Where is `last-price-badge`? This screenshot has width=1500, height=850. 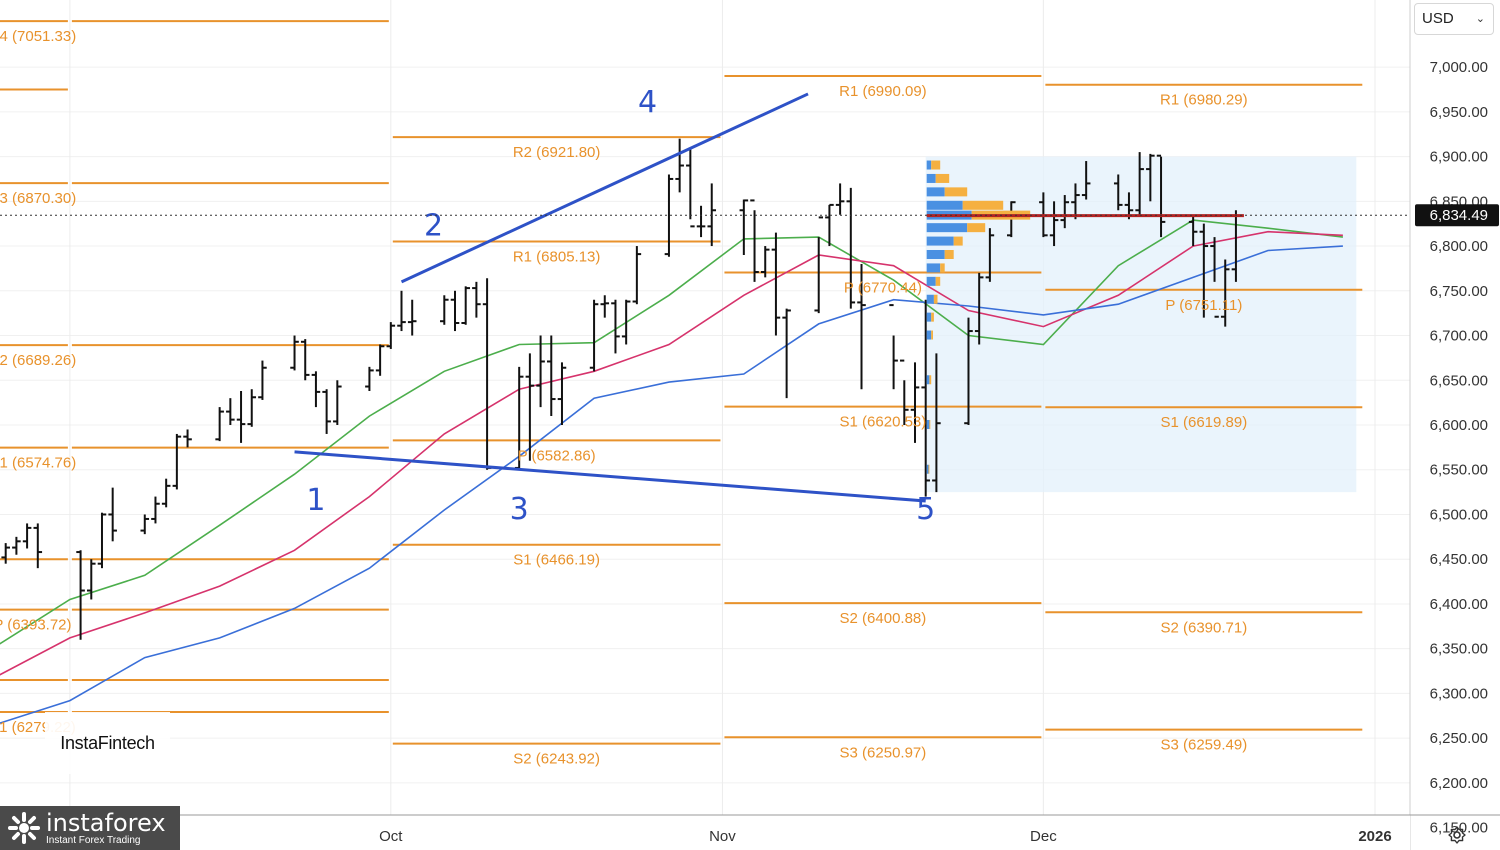
last-price-badge is located at coordinates (1457, 215).